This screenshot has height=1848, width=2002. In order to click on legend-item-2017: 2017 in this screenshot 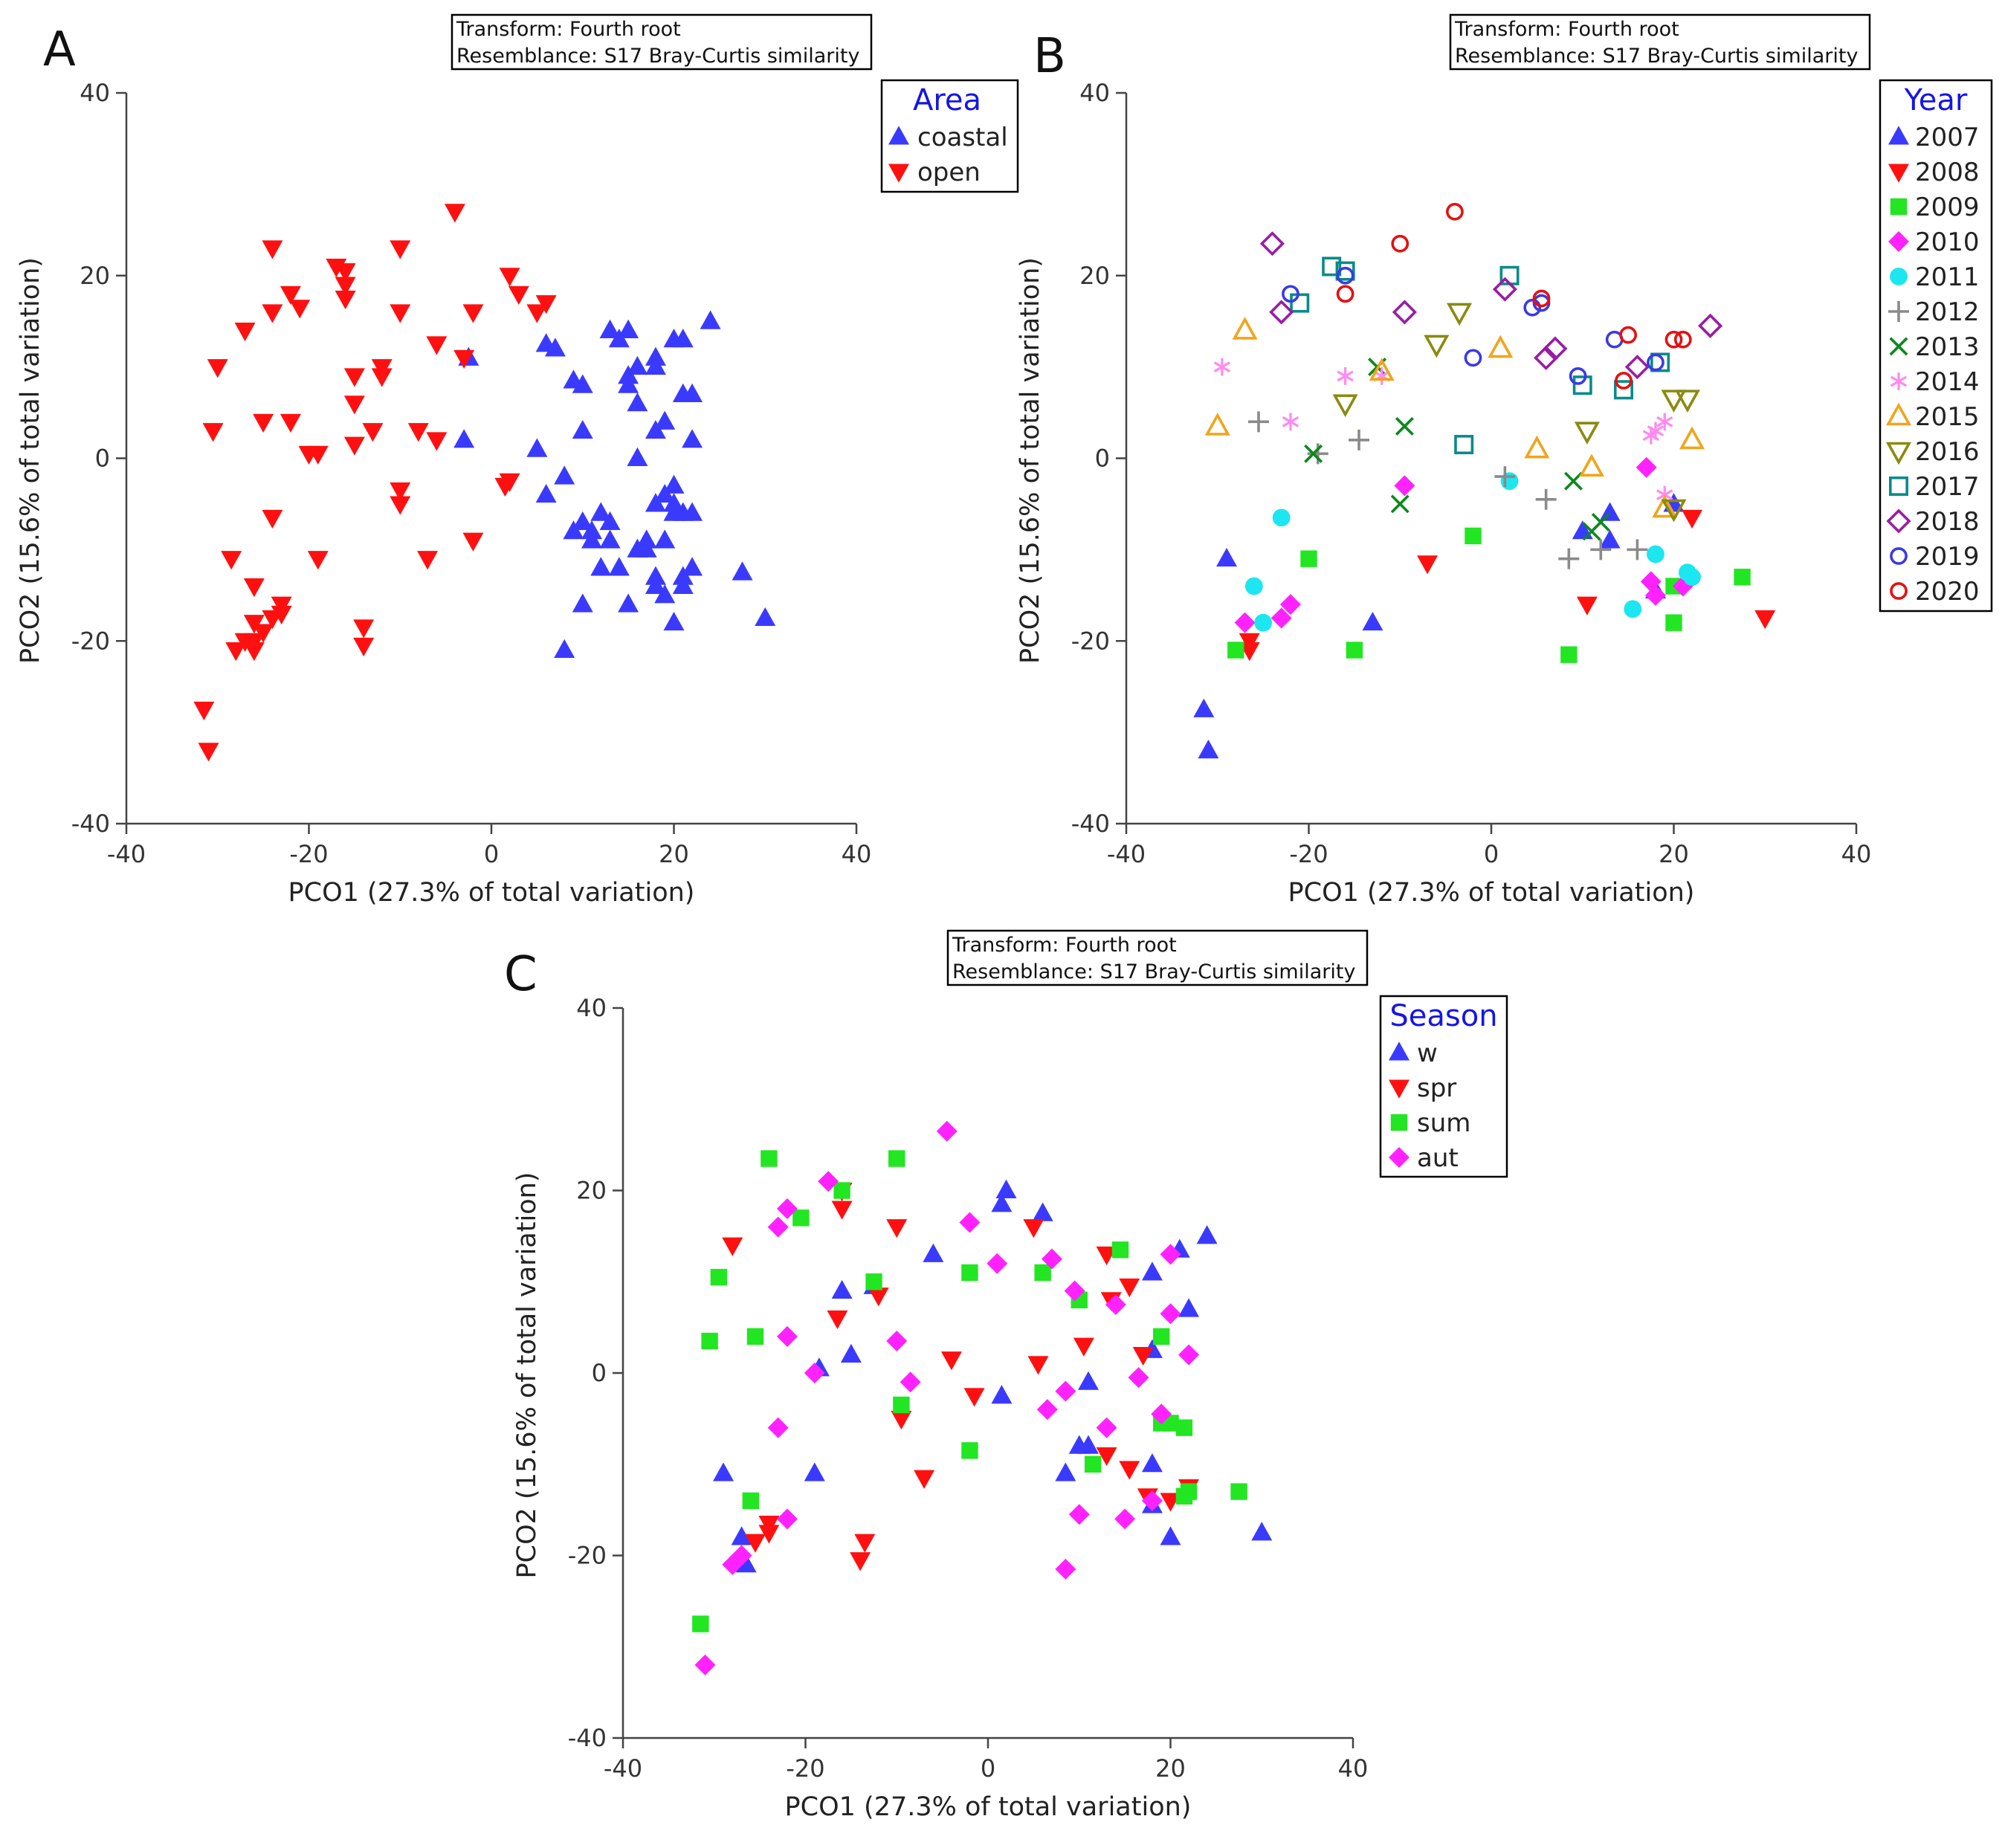, I will do `click(1934, 487)`.